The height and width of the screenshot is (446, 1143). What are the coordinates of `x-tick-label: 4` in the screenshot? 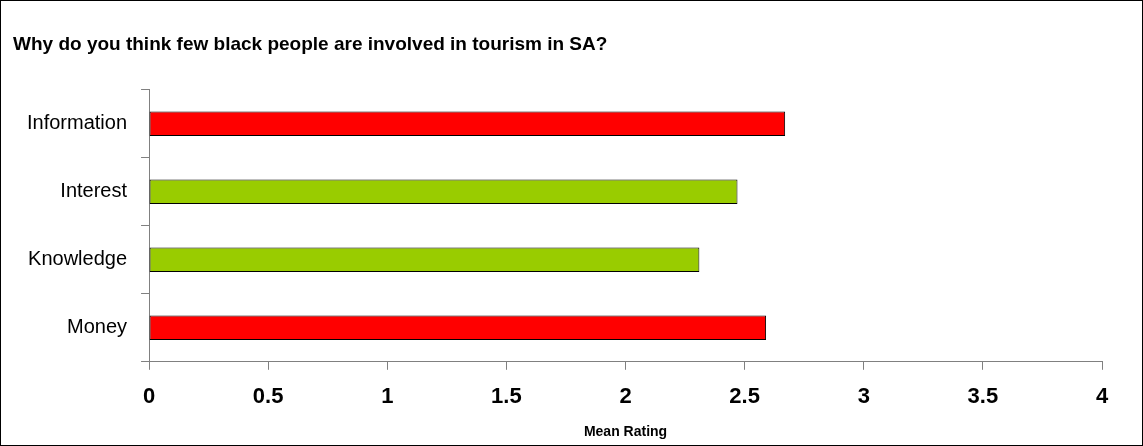 It's located at (1102, 396).